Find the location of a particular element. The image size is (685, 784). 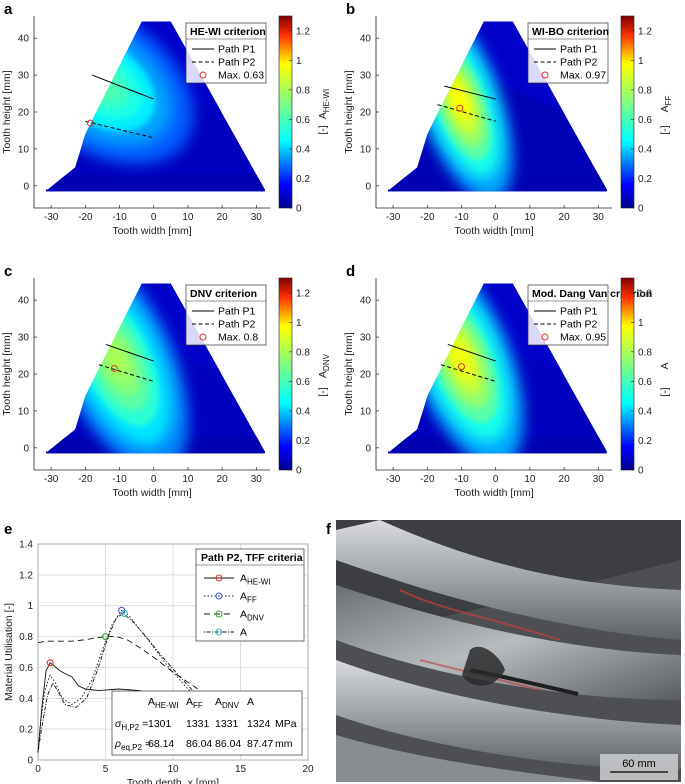

spall-pit is located at coordinates (483, 666).